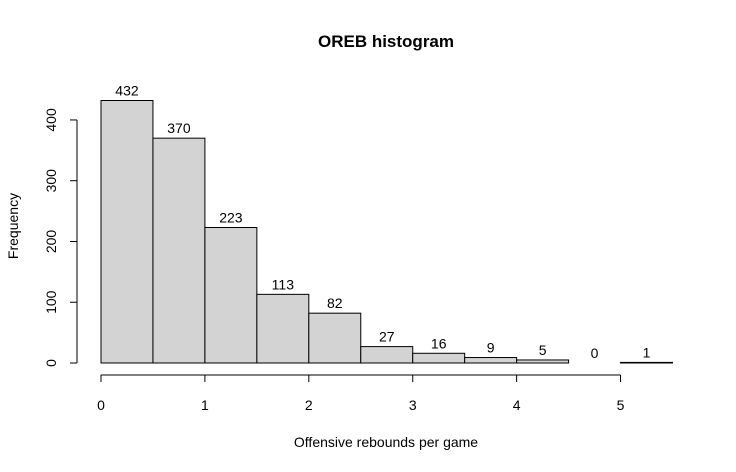  Describe the element at coordinates (127, 91) in the screenshot. I see `bar-value-label: 432` at that location.